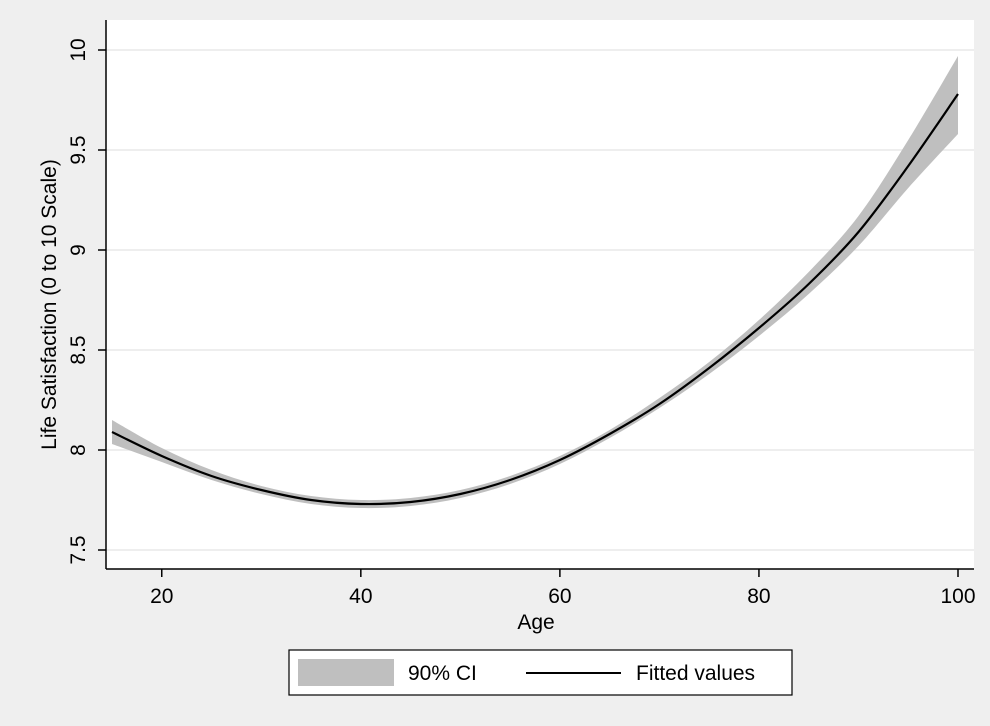 The image size is (990, 726). Describe the element at coordinates (161, 596) in the screenshot. I see `x-tick-label: 20` at that location.